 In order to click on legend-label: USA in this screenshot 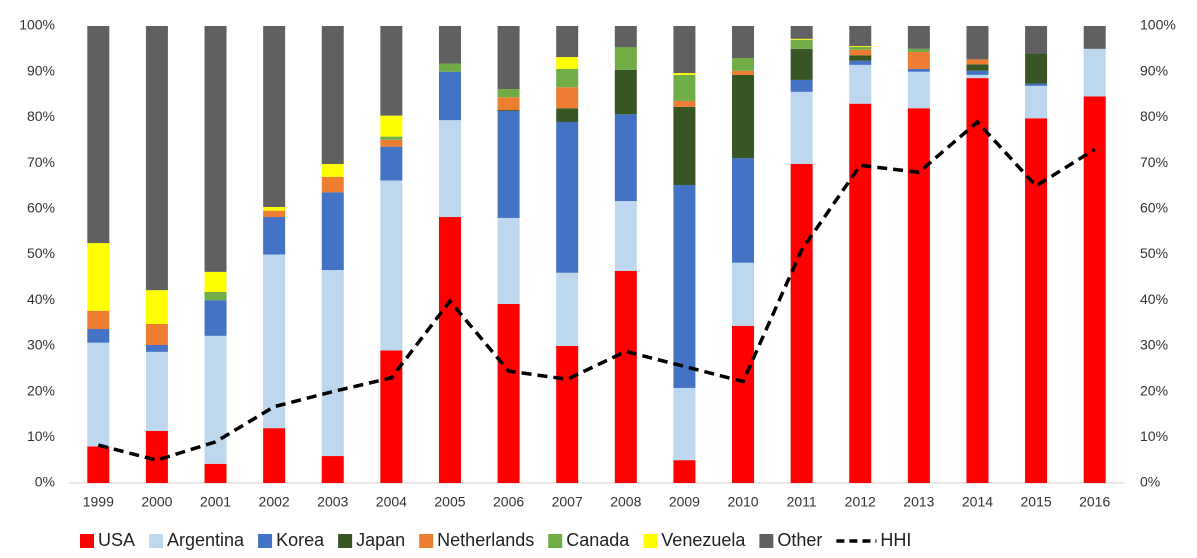, I will do `click(116, 540)`.